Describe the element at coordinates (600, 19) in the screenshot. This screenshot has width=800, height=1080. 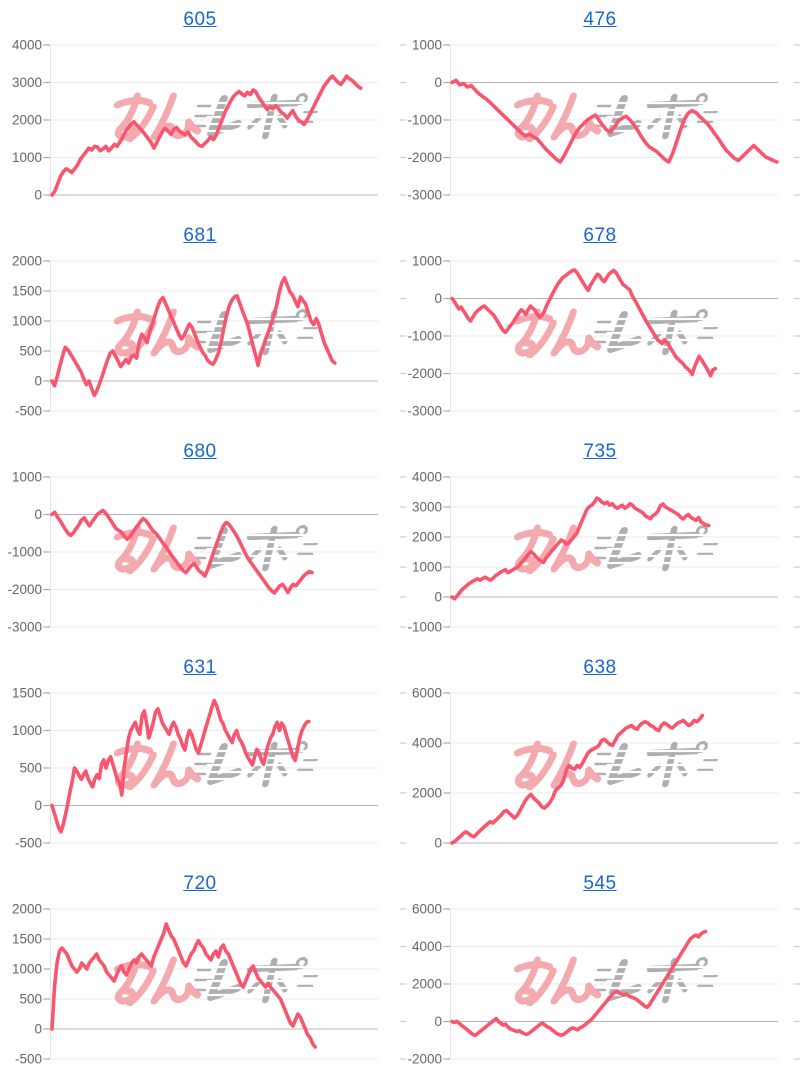
I see `chart-title-link: 476` at that location.